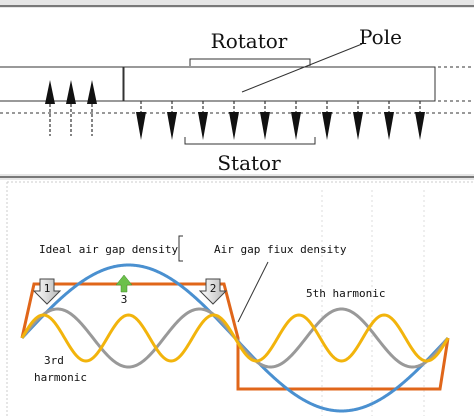 The height and width of the screenshot is (418, 474). Describe the element at coordinates (249, 41) in the screenshot. I see `rotator-label: Rotator` at that location.